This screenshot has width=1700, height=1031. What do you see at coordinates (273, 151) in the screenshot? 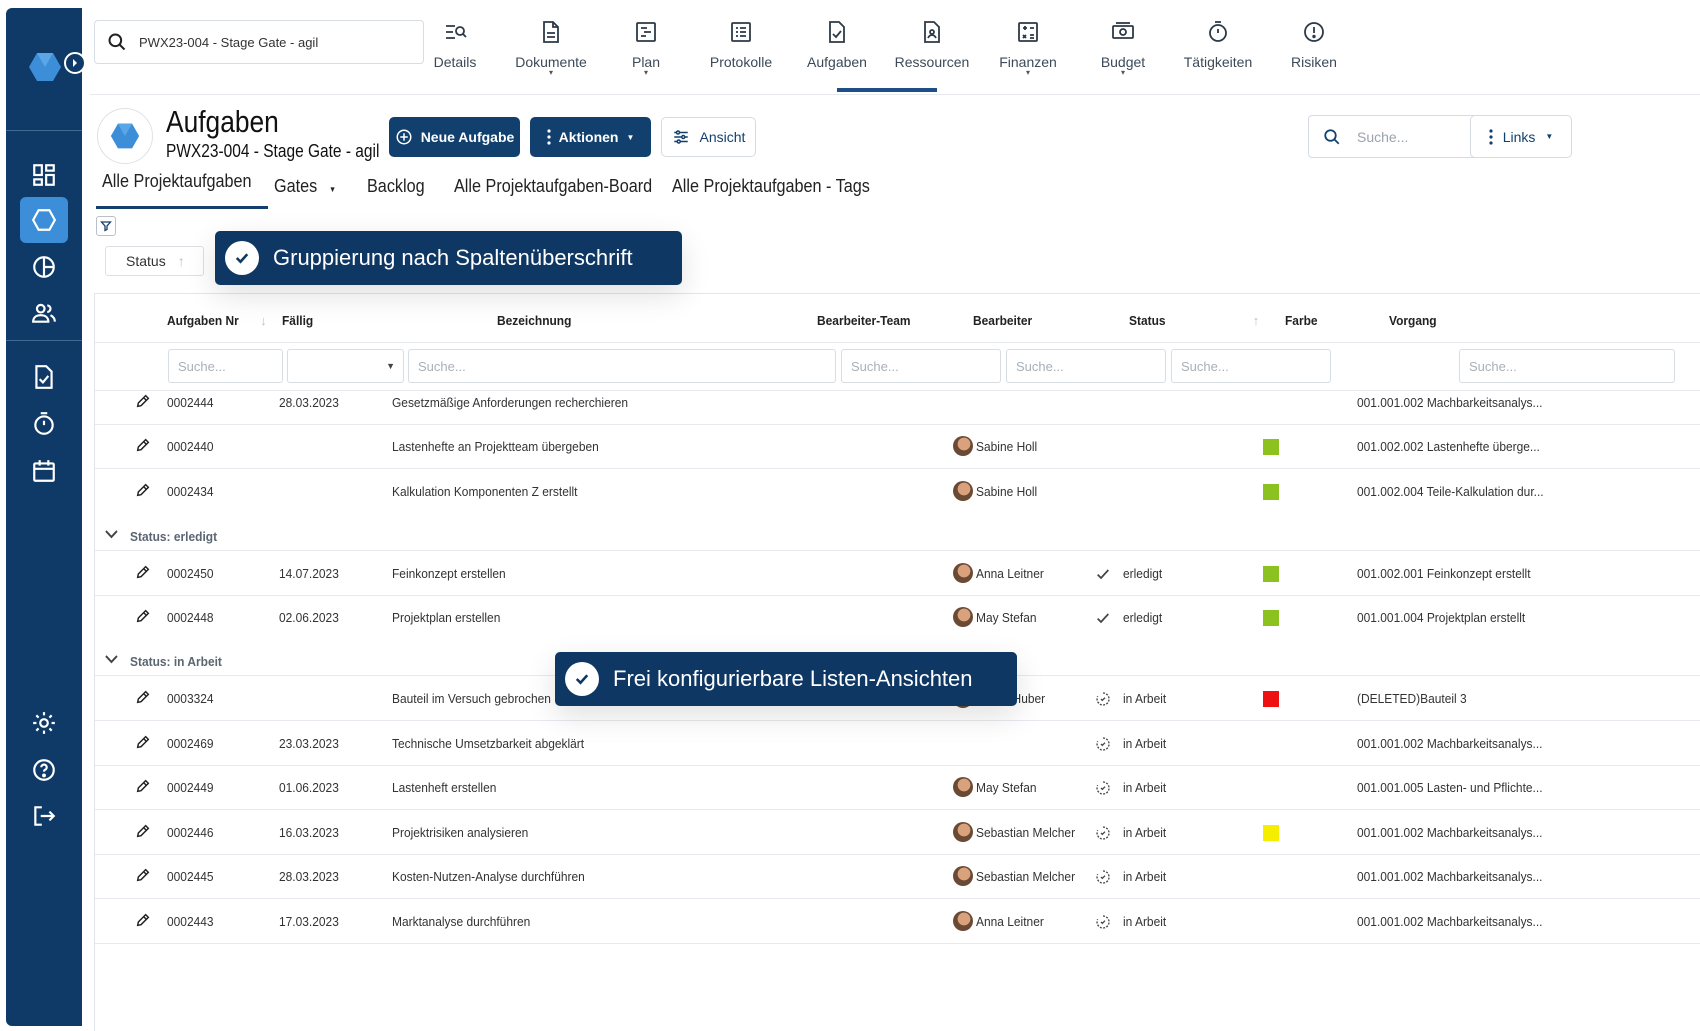
I see `page-subtitle: PWX23-004 - Stage Gate - agil` at bounding box center [273, 151].